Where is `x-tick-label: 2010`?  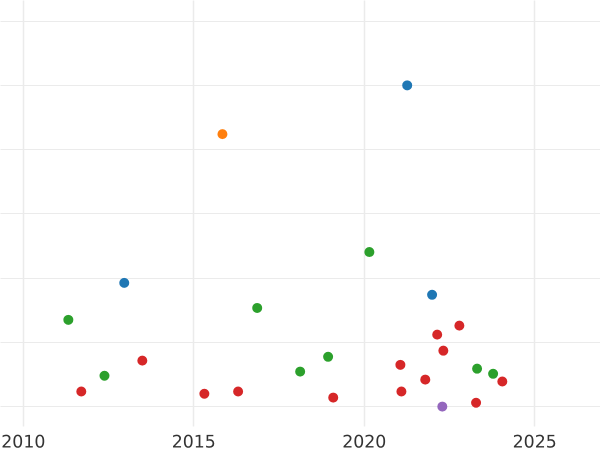 x-tick-label: 2010 is located at coordinates (23, 441).